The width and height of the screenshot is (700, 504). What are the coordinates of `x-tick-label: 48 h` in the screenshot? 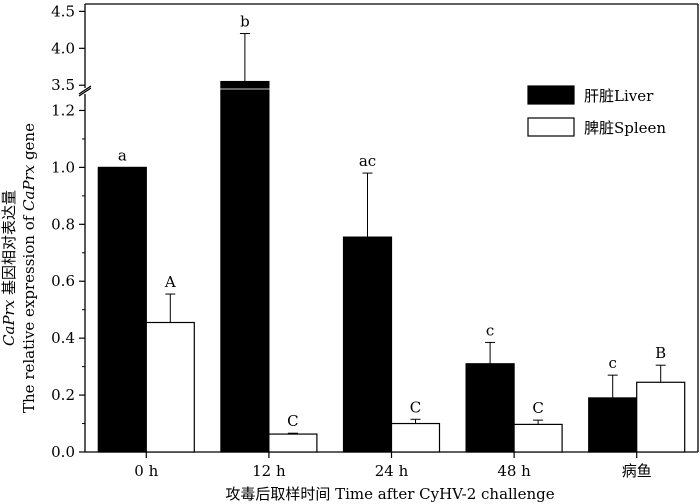 It's located at (514, 471).